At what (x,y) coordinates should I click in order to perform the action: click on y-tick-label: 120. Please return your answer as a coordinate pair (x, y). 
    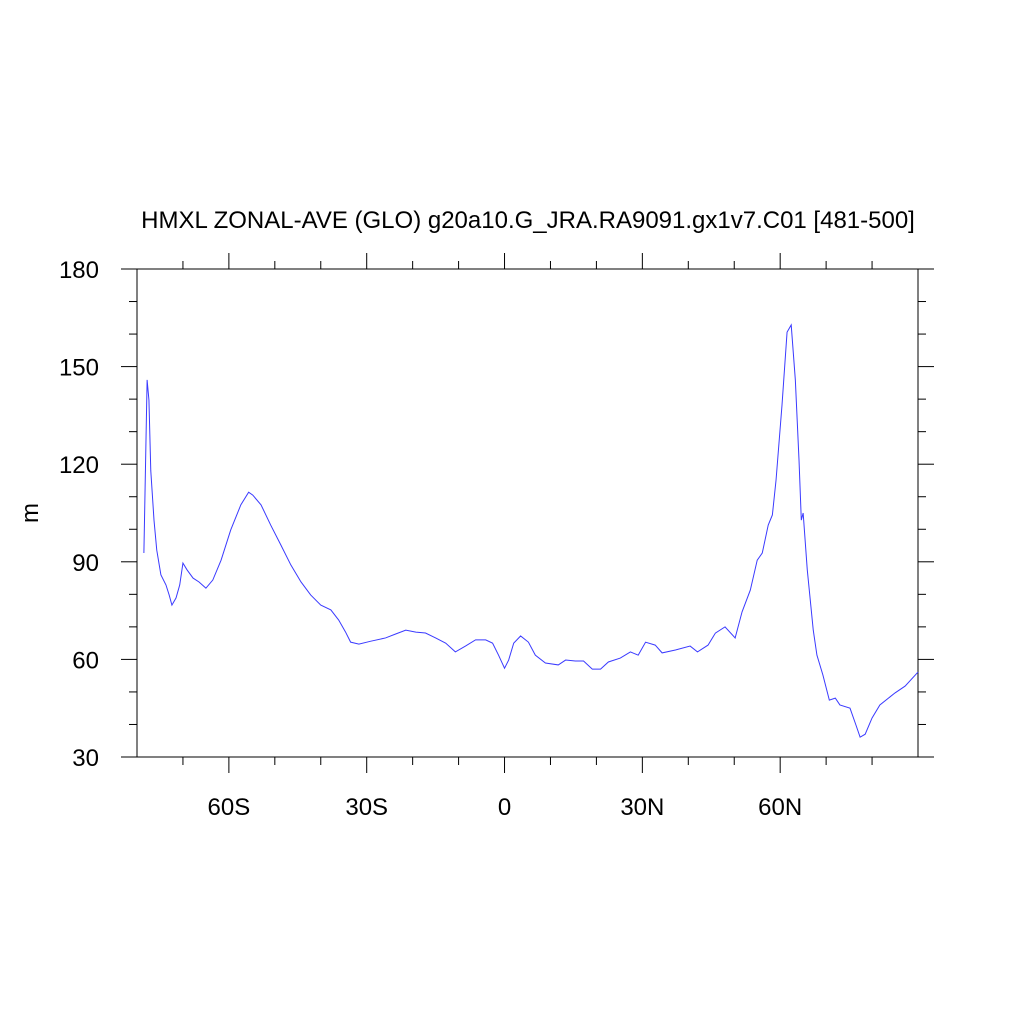
    Looking at the image, I should click on (79, 465).